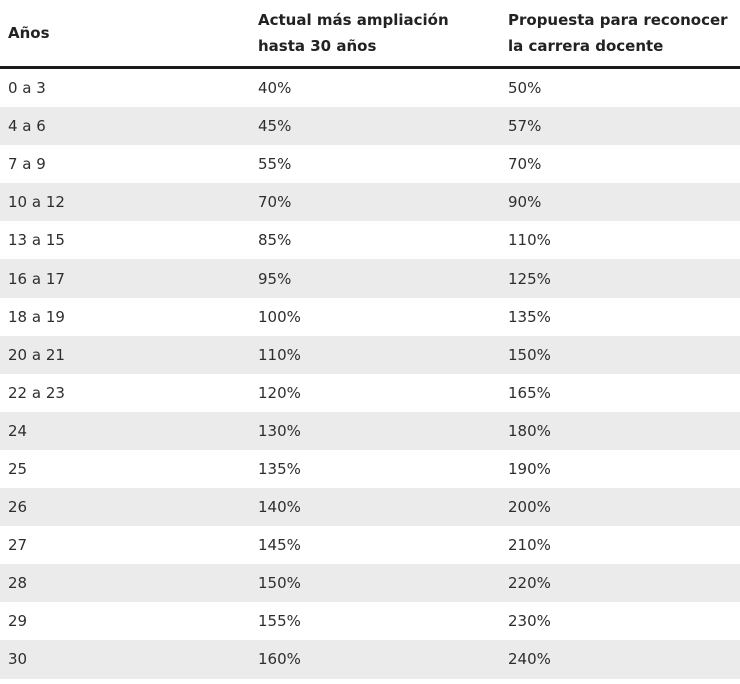  I want to click on table-row: 4 a 6 45% 57%, so click(370, 126).